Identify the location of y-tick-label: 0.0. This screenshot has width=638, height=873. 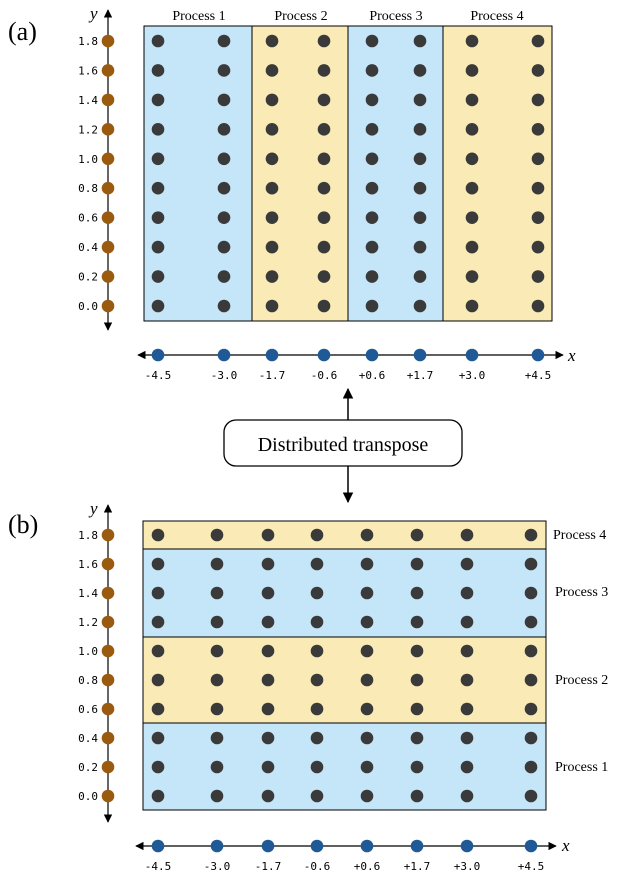
(88, 306).